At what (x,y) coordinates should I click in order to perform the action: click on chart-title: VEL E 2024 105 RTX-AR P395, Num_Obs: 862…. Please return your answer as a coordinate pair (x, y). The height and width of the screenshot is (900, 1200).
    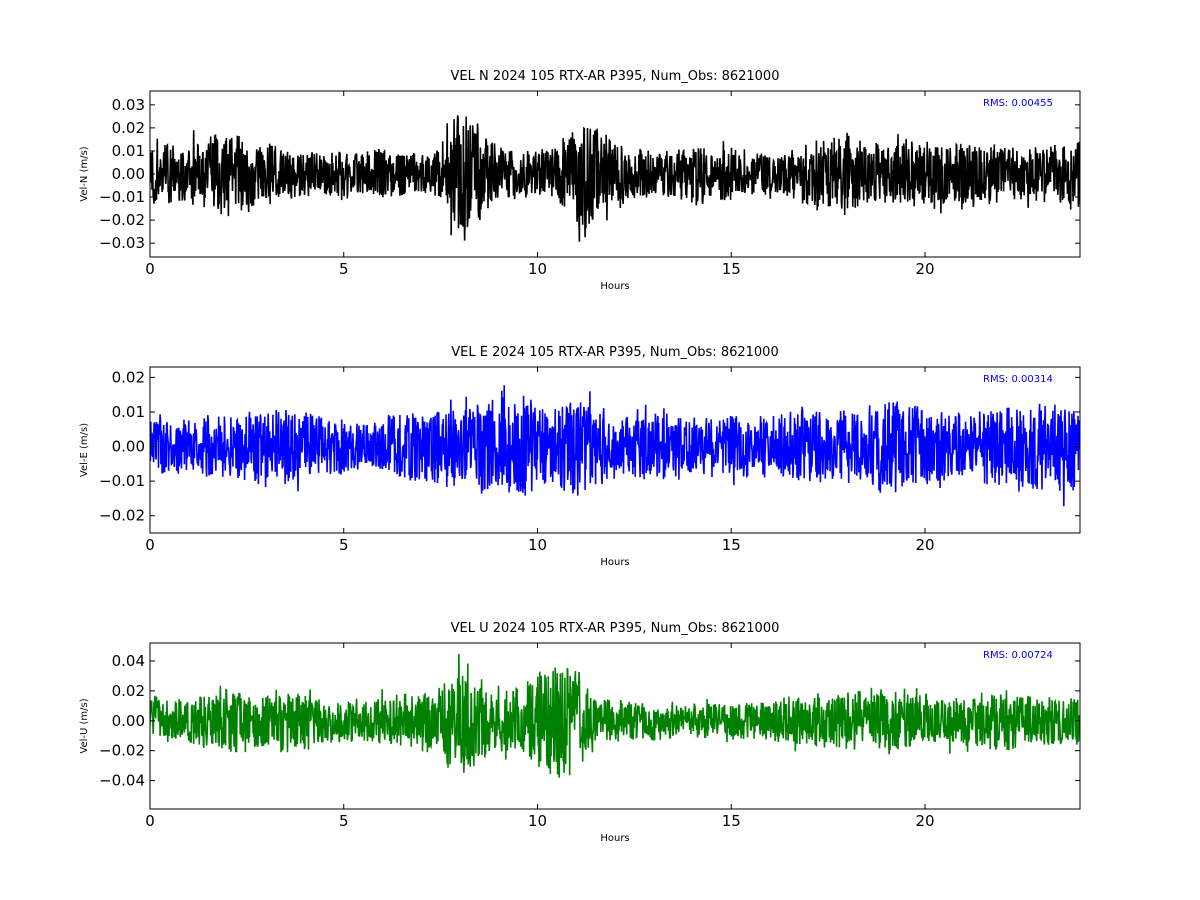
    Looking at the image, I should click on (614, 352).